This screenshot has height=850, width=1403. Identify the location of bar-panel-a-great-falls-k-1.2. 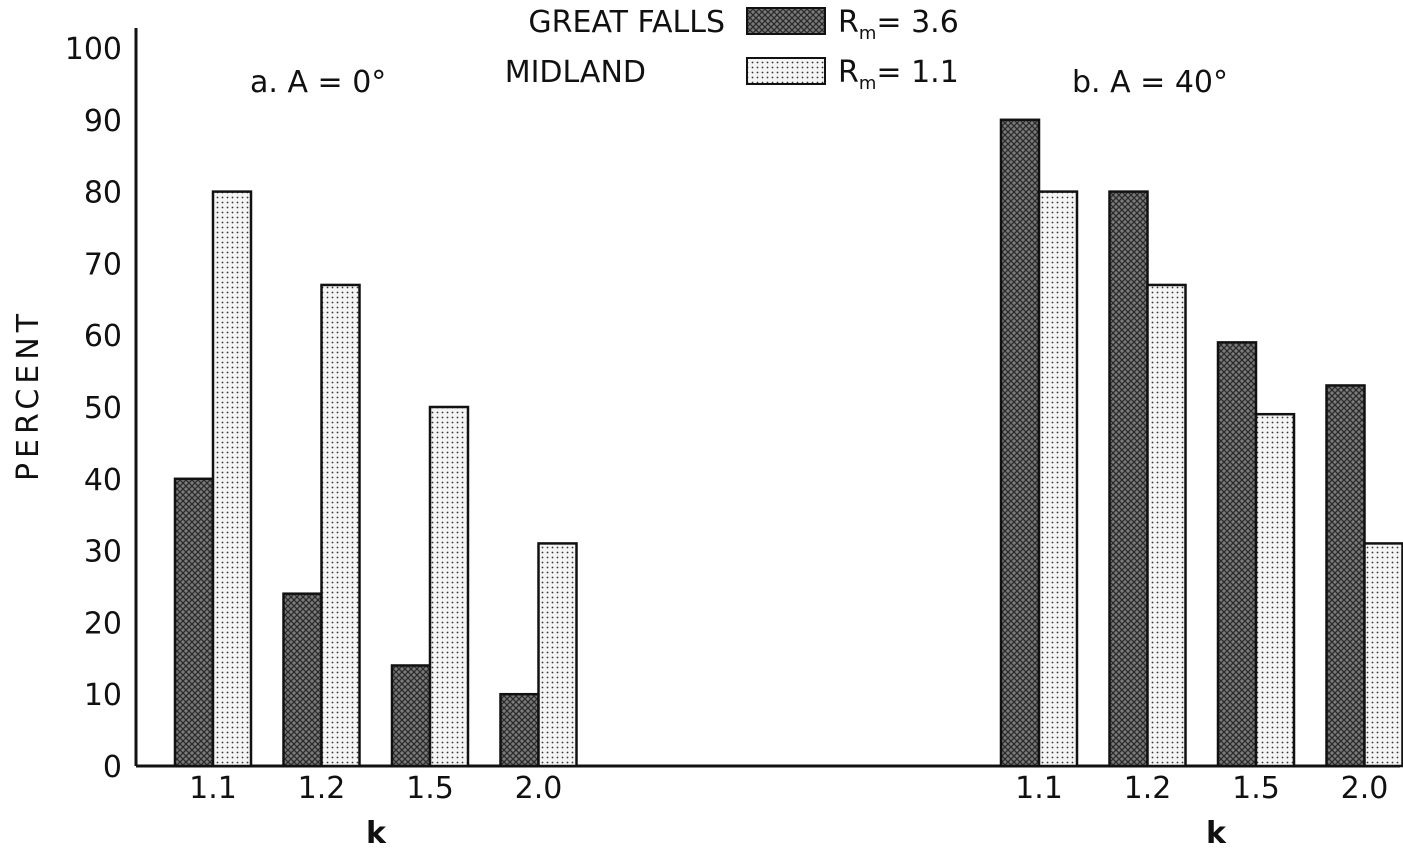
(302, 680).